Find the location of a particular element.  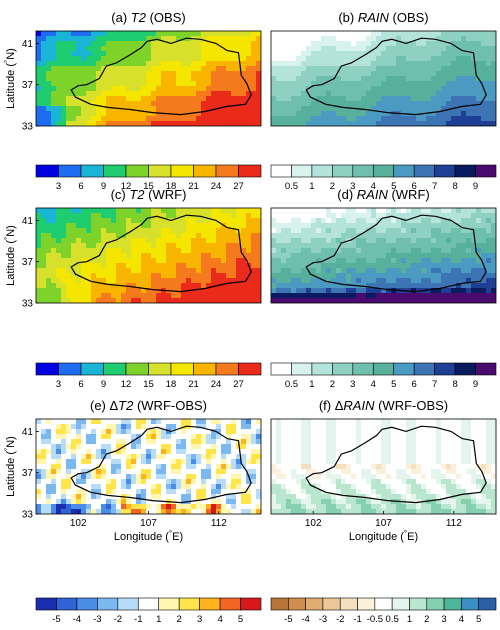

lat-tick-label: 41 is located at coordinates (28, 432).